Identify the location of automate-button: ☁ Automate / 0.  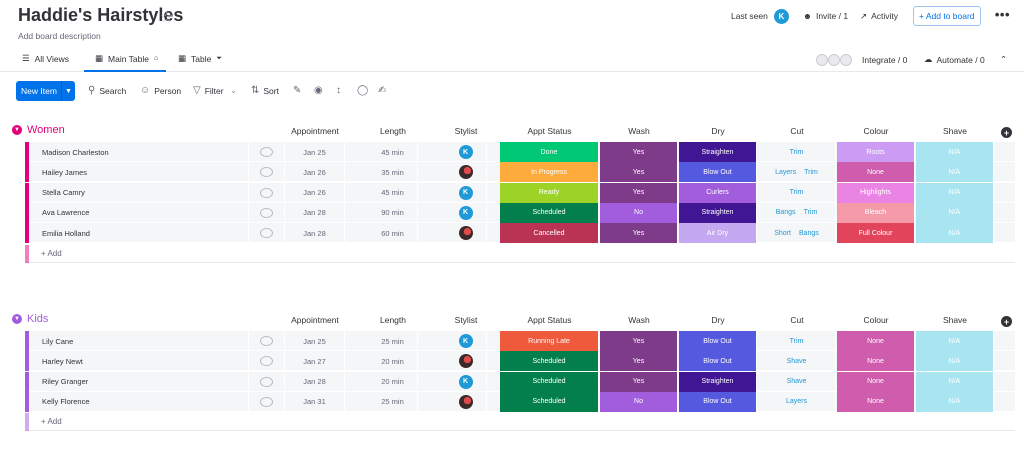
(954, 59).